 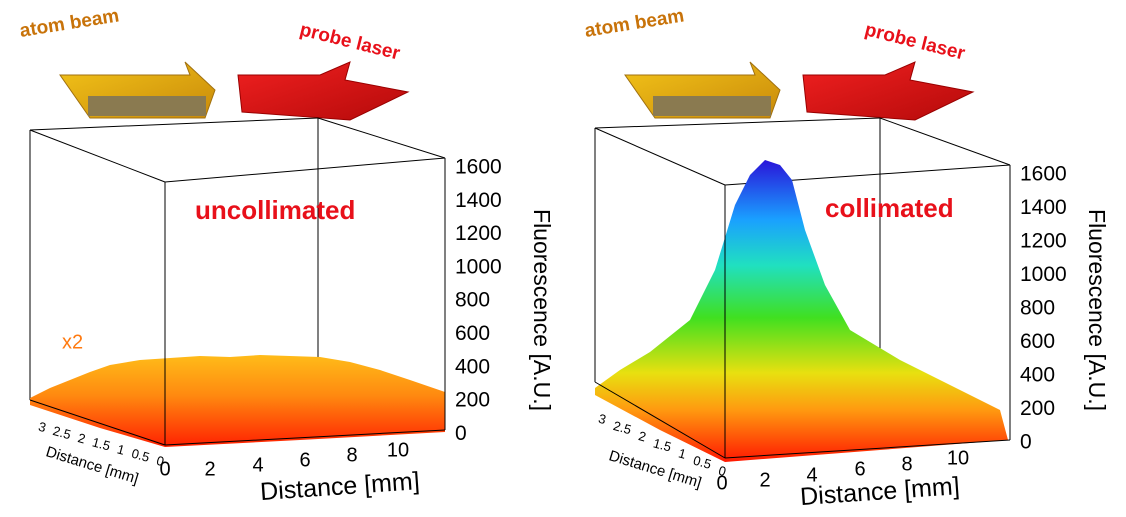 What do you see at coordinates (237, 401) in the screenshot?
I see `surface` at bounding box center [237, 401].